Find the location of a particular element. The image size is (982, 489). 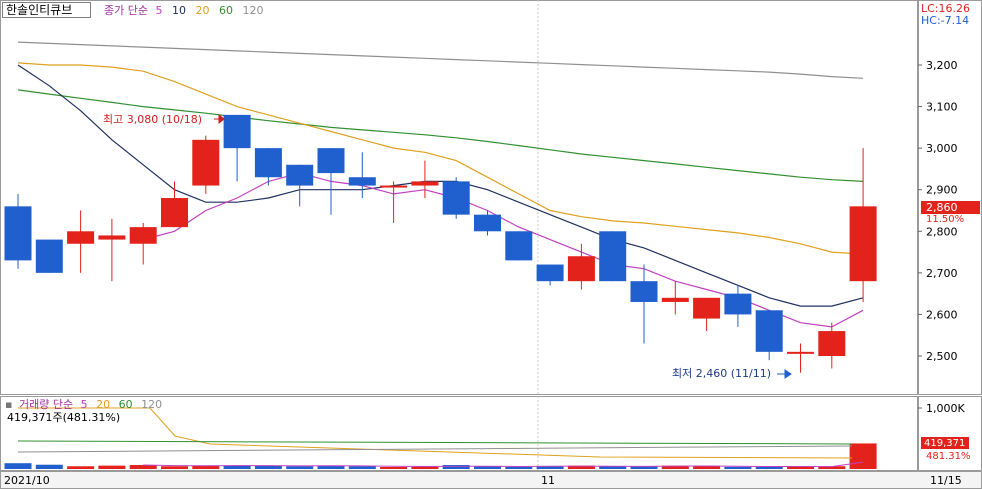

volume-ma20-line is located at coordinates (435, 433).